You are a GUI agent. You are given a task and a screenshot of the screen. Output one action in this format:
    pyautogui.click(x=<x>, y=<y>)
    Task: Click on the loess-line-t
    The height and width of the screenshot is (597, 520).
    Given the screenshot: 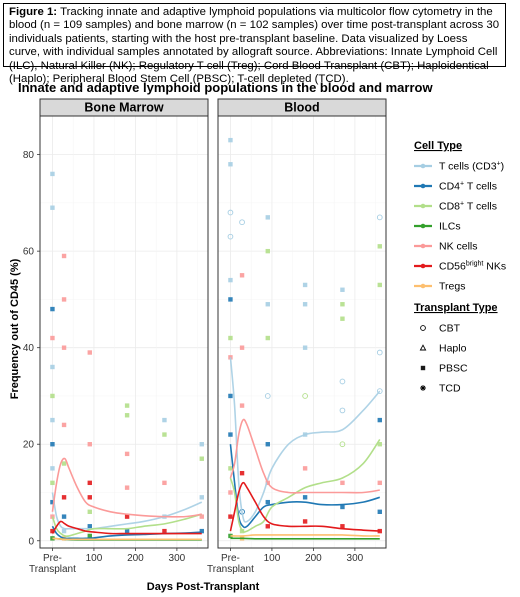 What is the action you would take?
    pyautogui.click(x=305, y=440)
    